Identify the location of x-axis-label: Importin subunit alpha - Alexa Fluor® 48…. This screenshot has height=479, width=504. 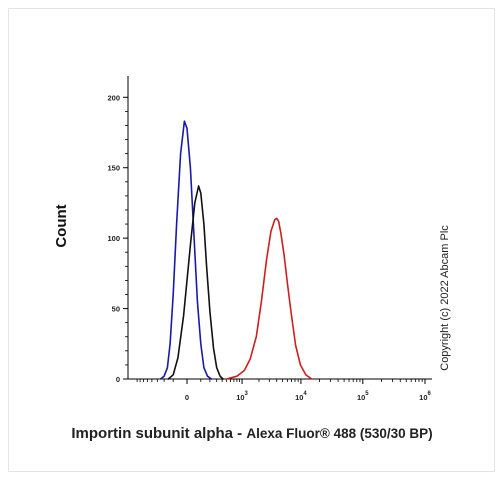
(251, 433).